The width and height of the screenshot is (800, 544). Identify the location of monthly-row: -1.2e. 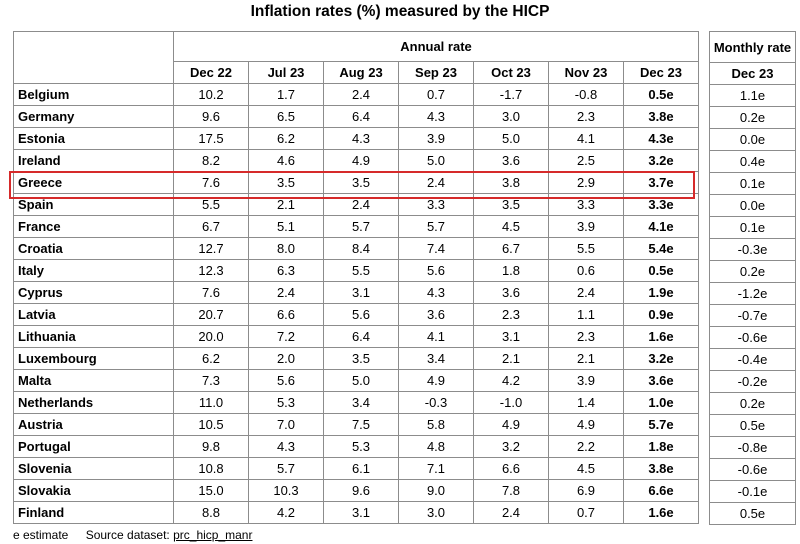
(752, 293).